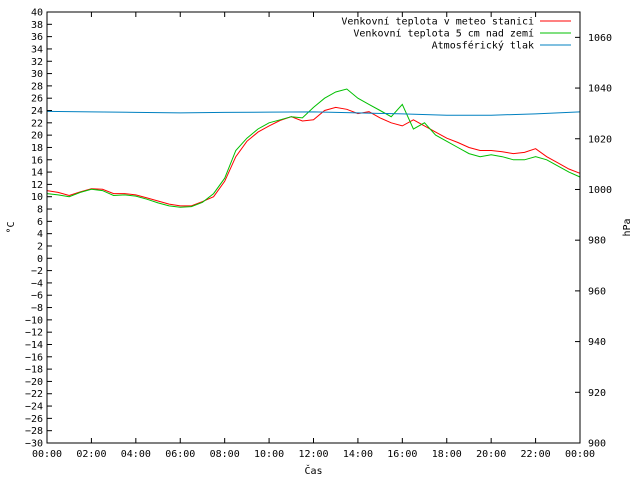 This screenshot has height=480, width=640. What do you see at coordinates (37, 13) in the screenshot?
I see `y-left-tick-label: 40` at bounding box center [37, 13].